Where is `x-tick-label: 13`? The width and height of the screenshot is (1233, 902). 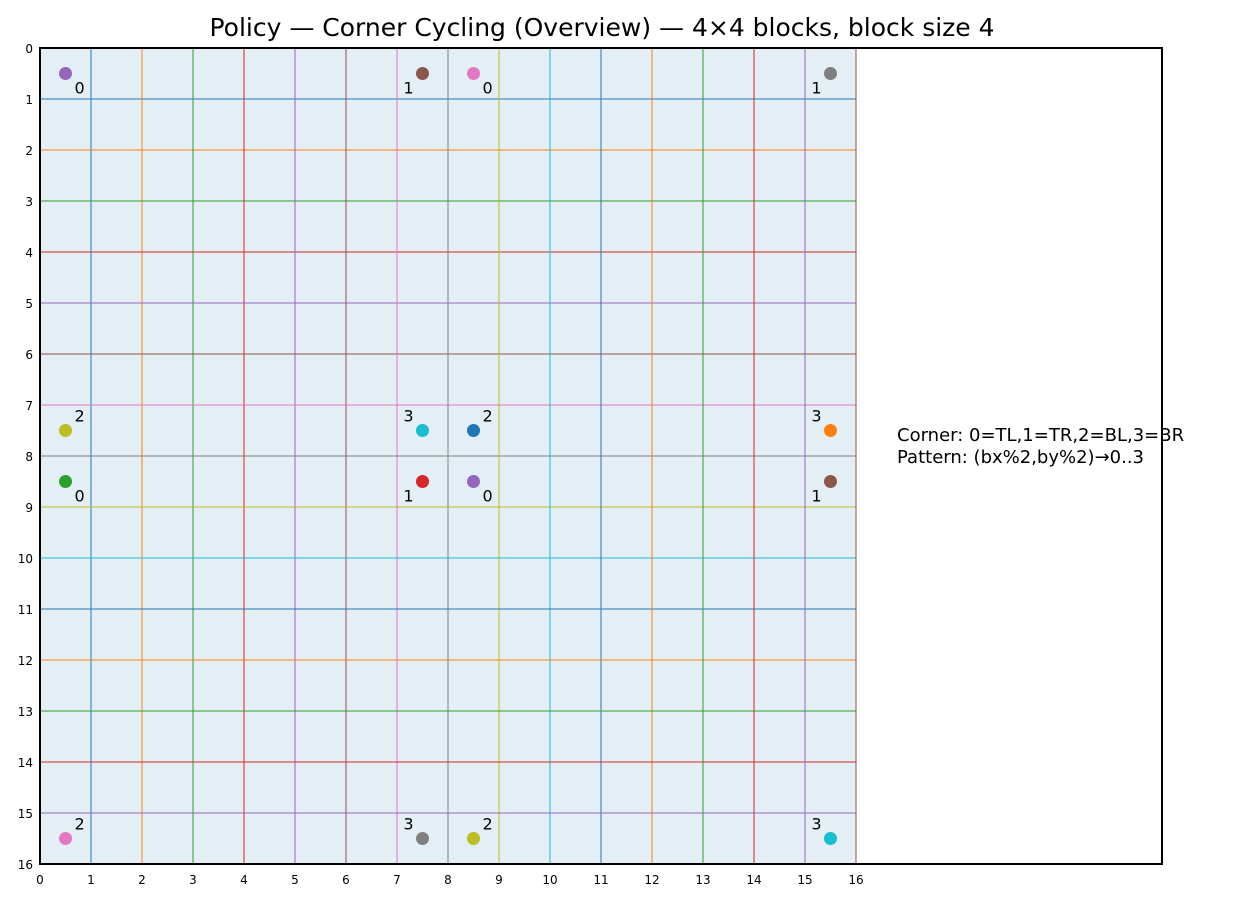
x-tick-label: 13 is located at coordinates (702, 880).